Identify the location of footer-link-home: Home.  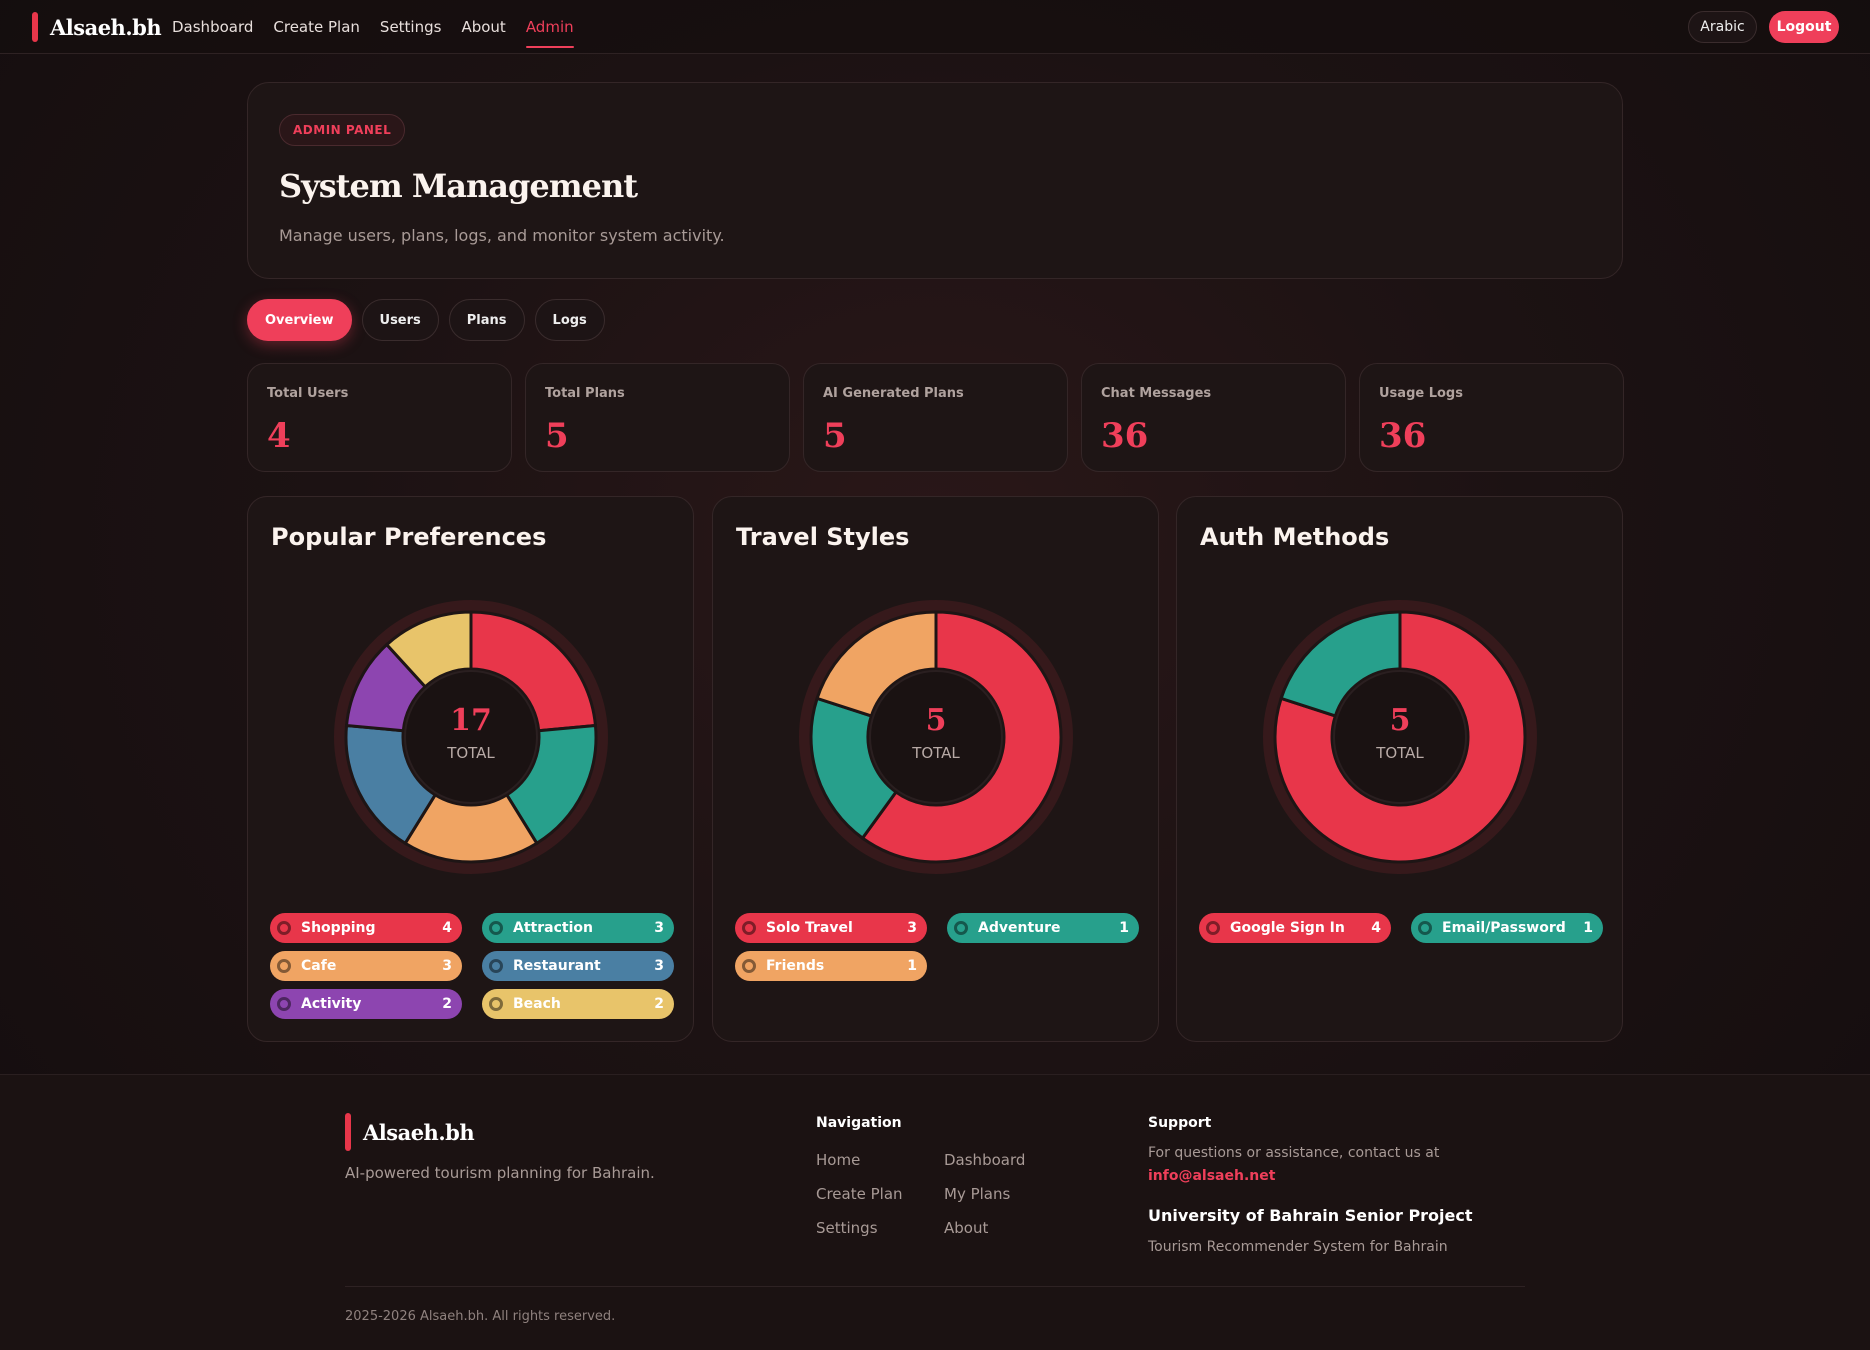
(838, 1160).